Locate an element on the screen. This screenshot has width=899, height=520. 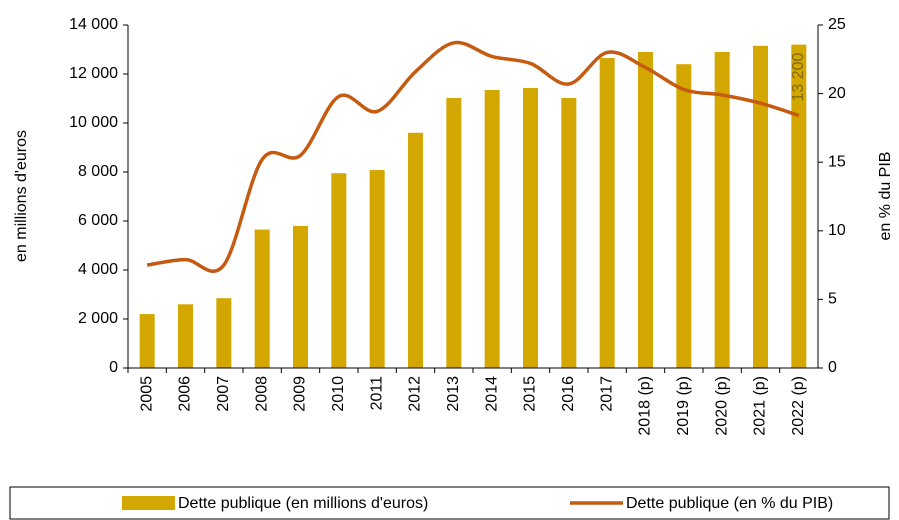
x-tick-label: 2008 is located at coordinates (261, 394).